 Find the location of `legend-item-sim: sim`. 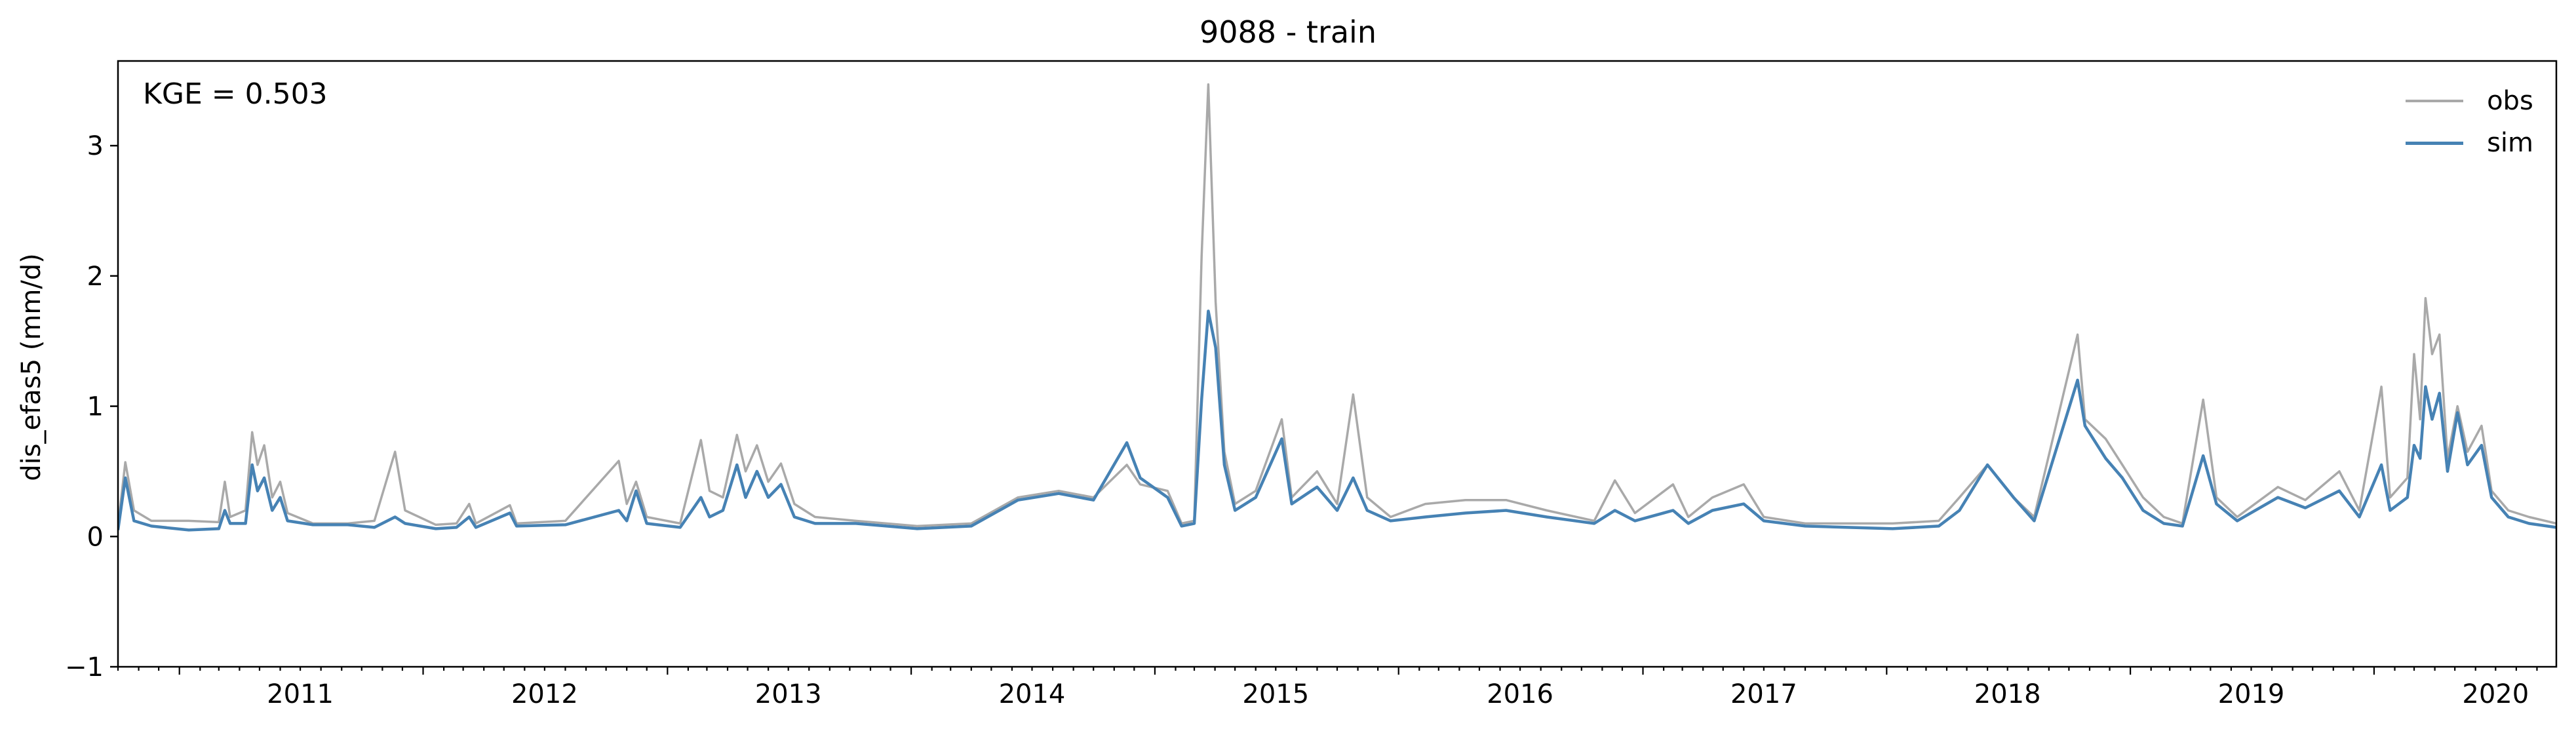

legend-item-sim: sim is located at coordinates (2469, 143).